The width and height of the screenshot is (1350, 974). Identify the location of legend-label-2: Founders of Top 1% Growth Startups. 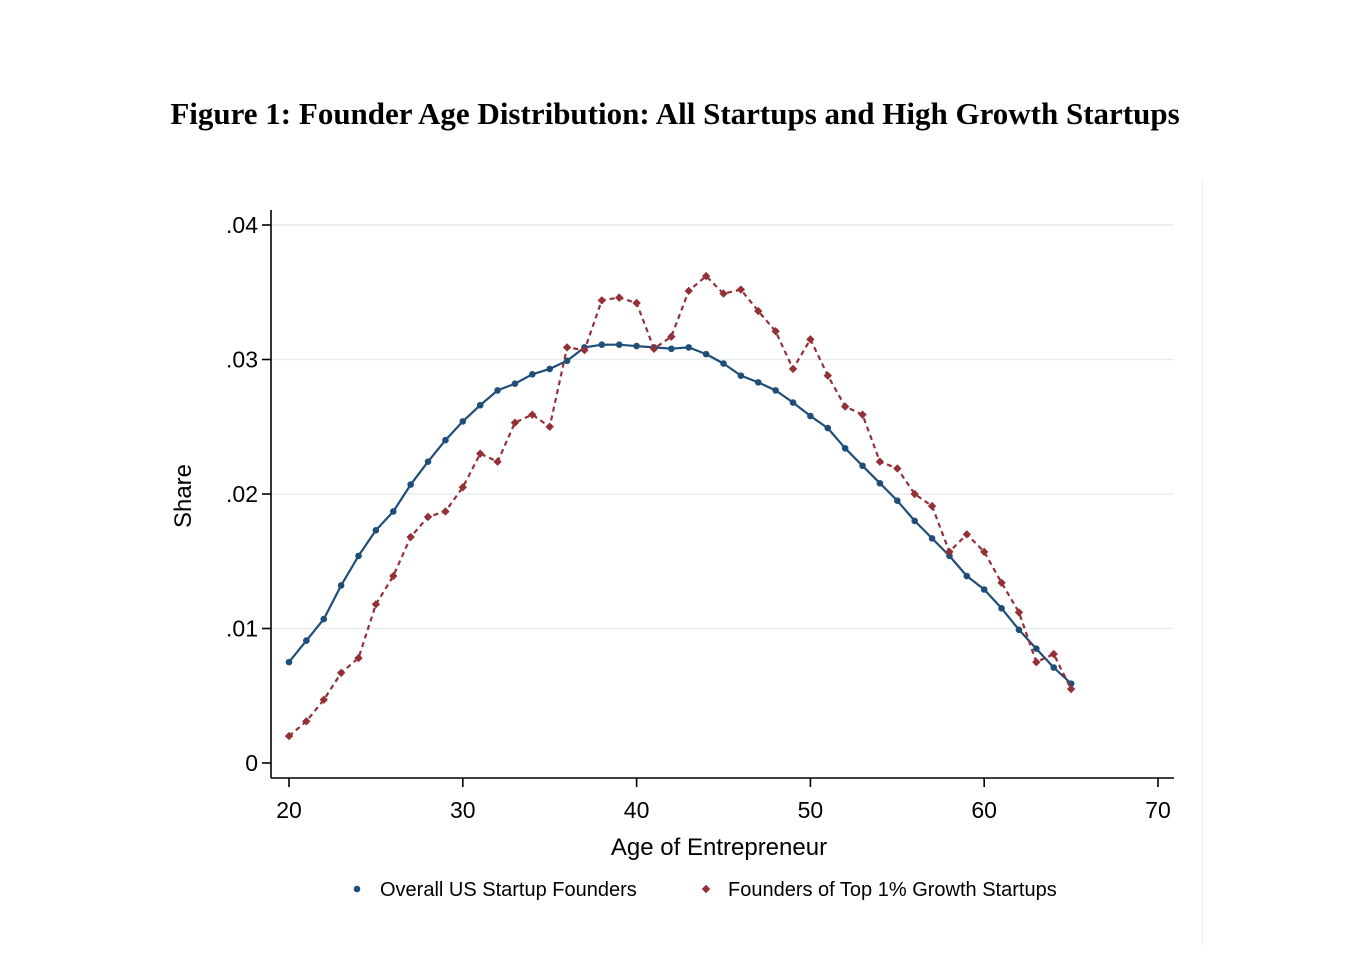
(892, 890).